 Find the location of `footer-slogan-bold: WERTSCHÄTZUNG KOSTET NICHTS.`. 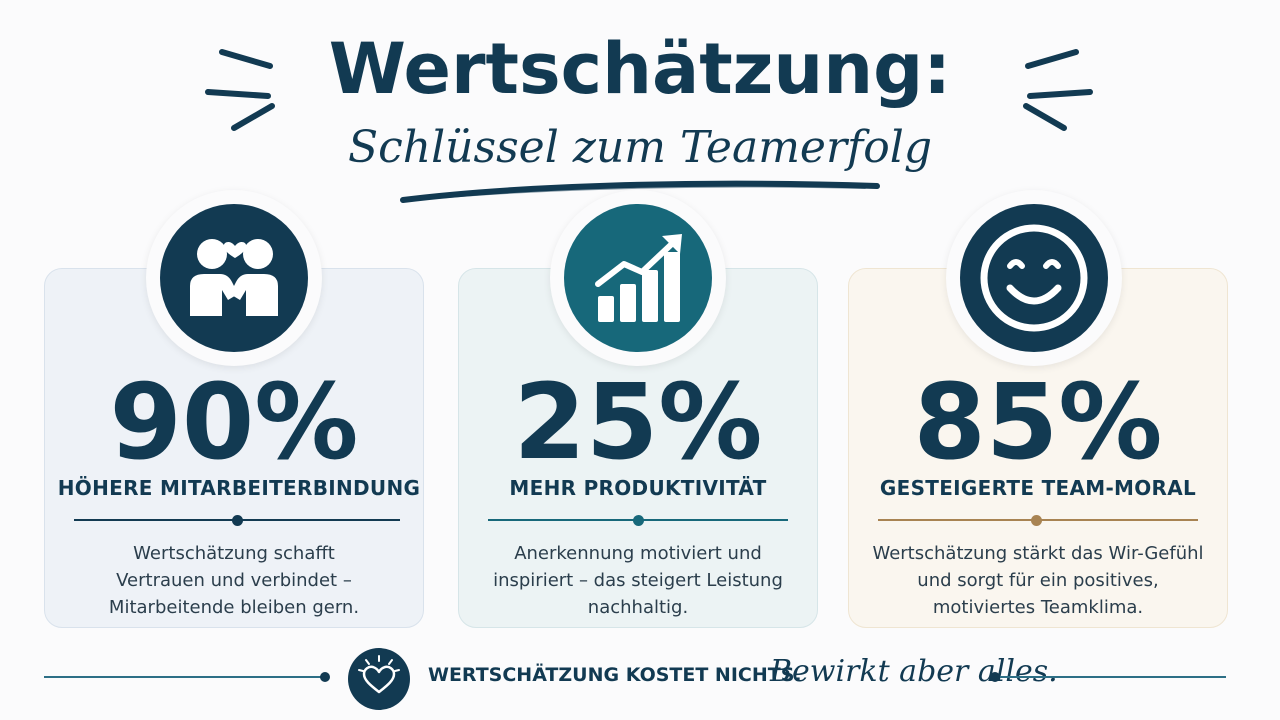

footer-slogan-bold: WERTSCHÄTZUNG KOSTET NICHTS. is located at coordinates (615, 675).